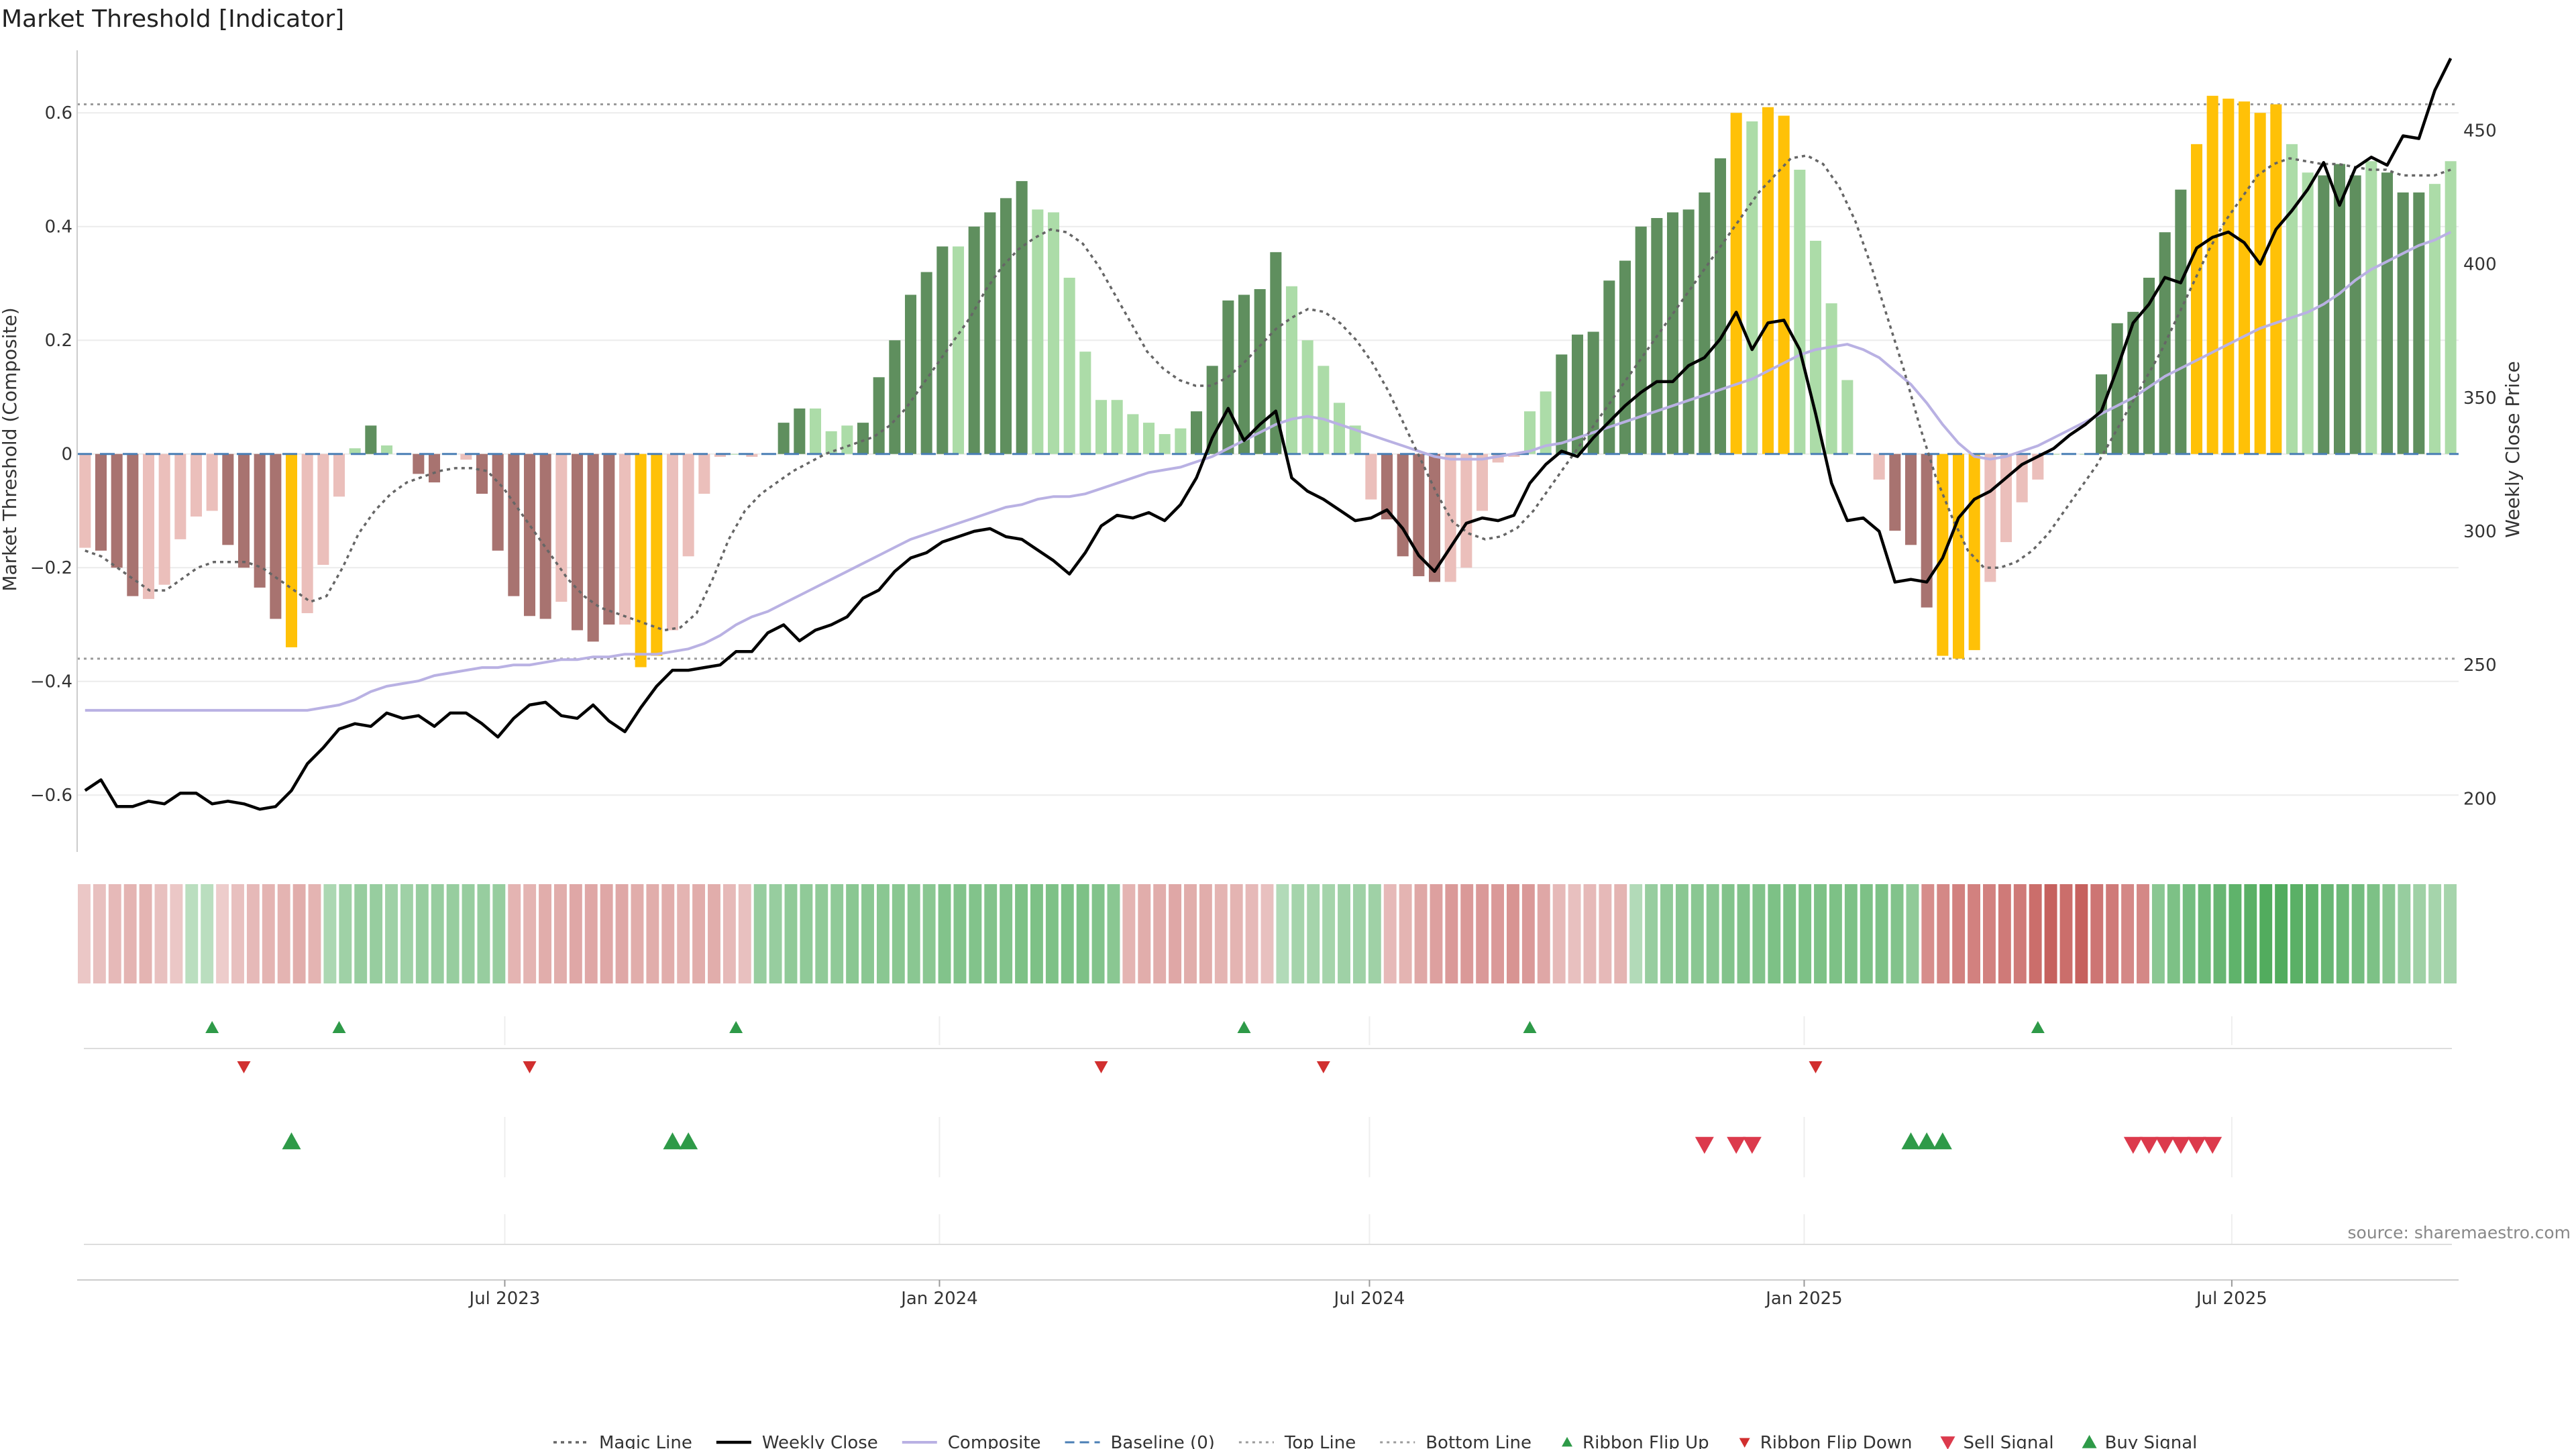 This screenshot has height=1449, width=2576. What do you see at coordinates (1268, 1294) in the screenshot?
I see `x-axis: Jul 2023 Jan 2024 Jul 2024 Jan 2025 Jul 2025` at bounding box center [1268, 1294].